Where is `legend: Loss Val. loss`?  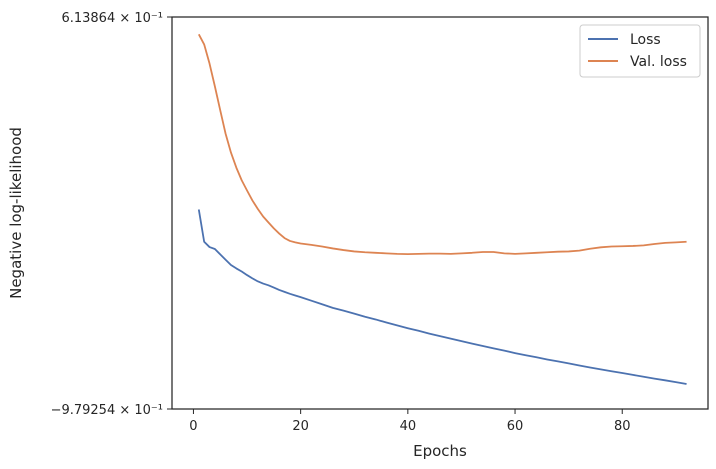
legend: Loss Val. loss is located at coordinates (640, 51).